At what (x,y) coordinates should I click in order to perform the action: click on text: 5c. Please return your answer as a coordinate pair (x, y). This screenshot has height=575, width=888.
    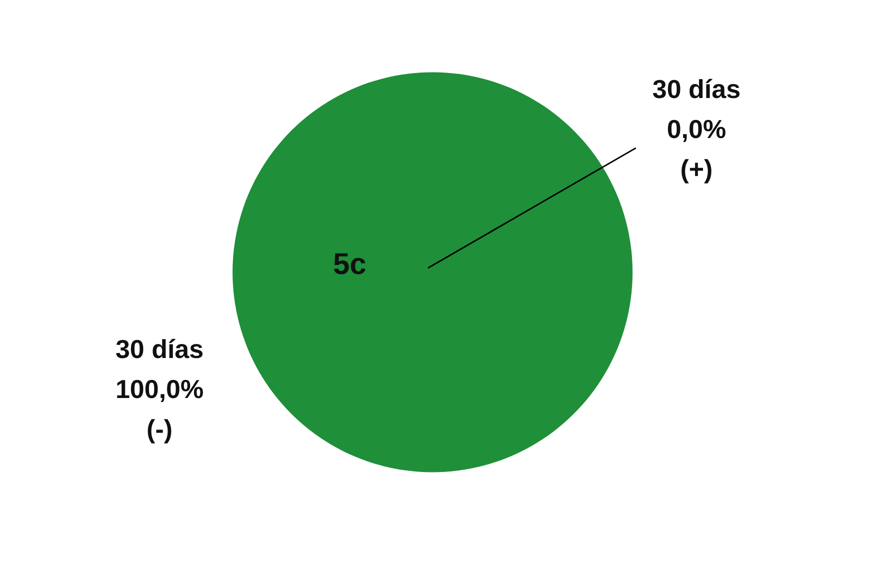
    Looking at the image, I should click on (349, 265).